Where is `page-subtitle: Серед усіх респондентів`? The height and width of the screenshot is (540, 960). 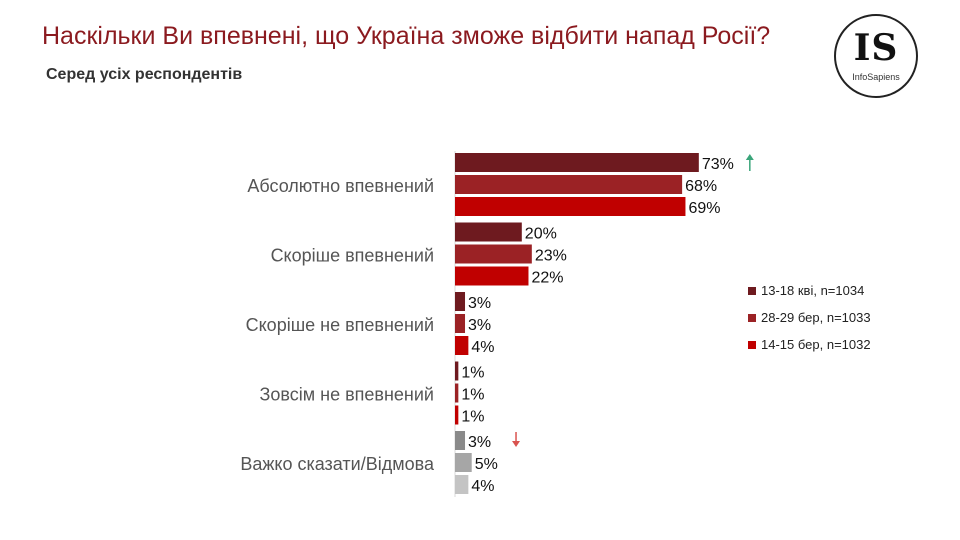
page-subtitle: Серед усіх респондентів is located at coordinates (144, 74).